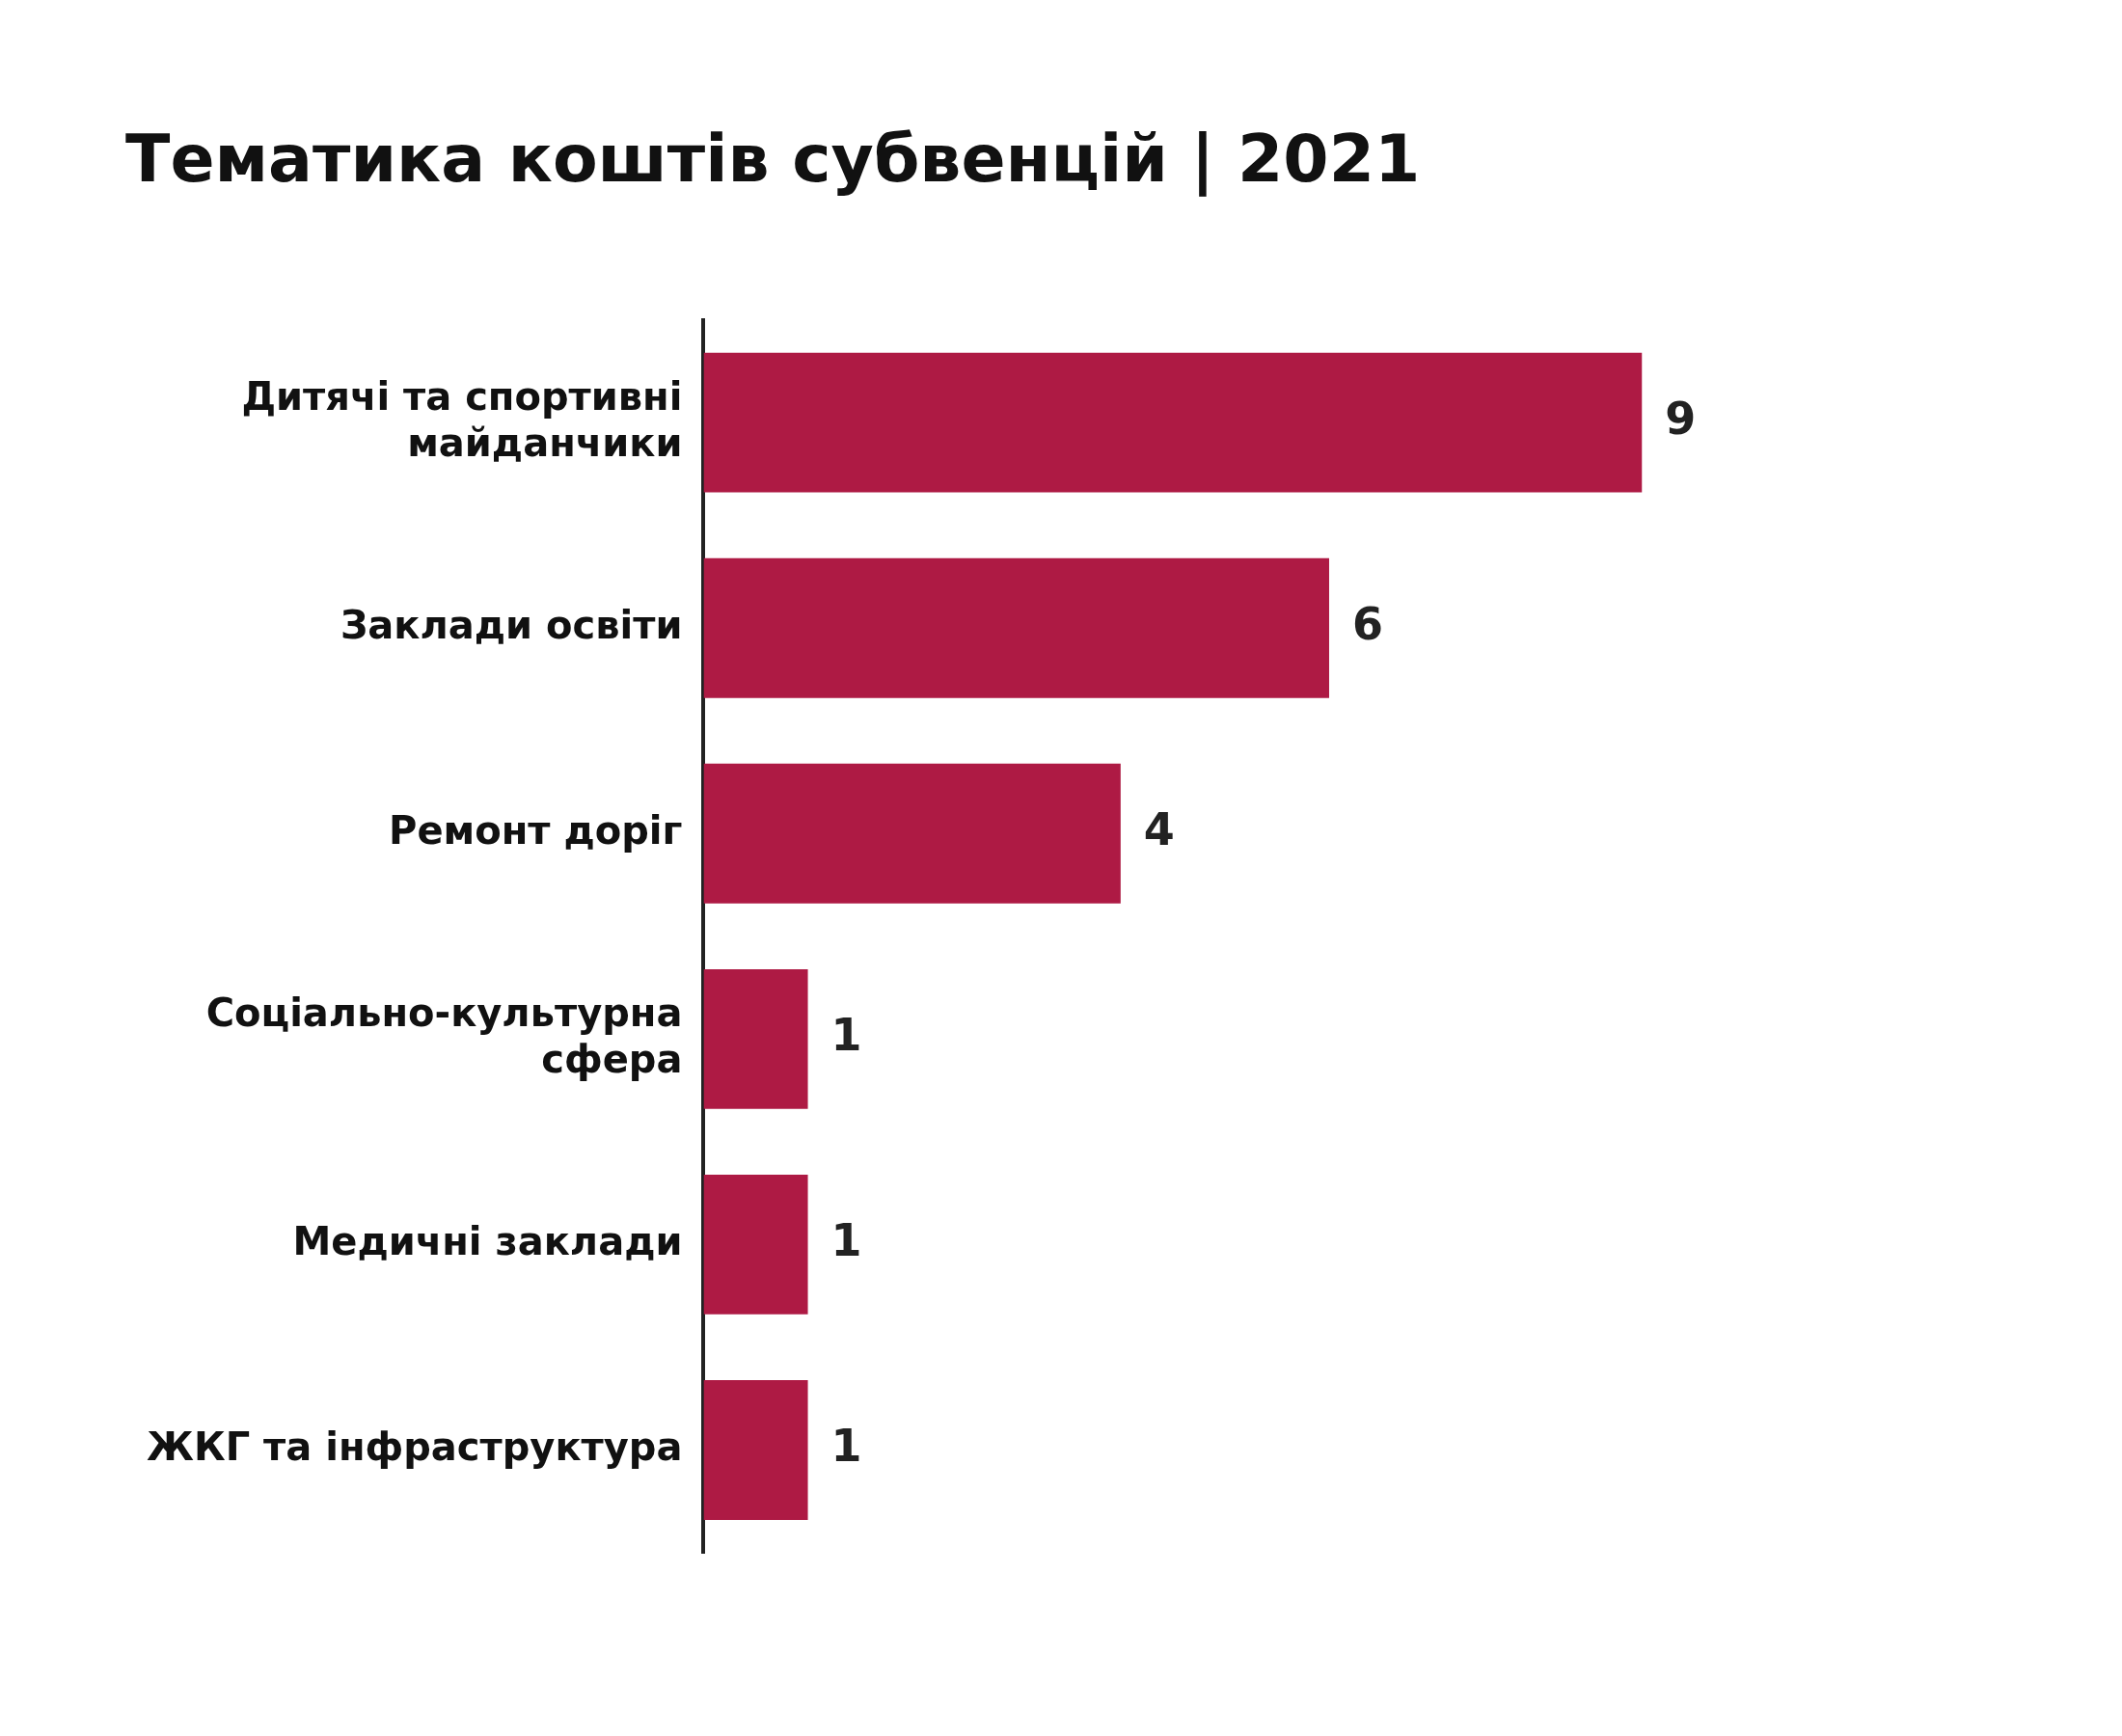 This screenshot has width=2122, height=1736. I want to click on data-label: 4, so click(1159, 829).